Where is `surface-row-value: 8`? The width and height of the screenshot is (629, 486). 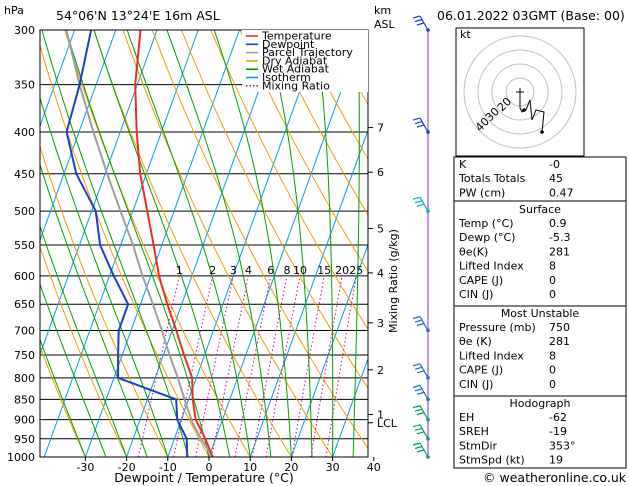
surface-row-value: 8 is located at coordinates (552, 266).